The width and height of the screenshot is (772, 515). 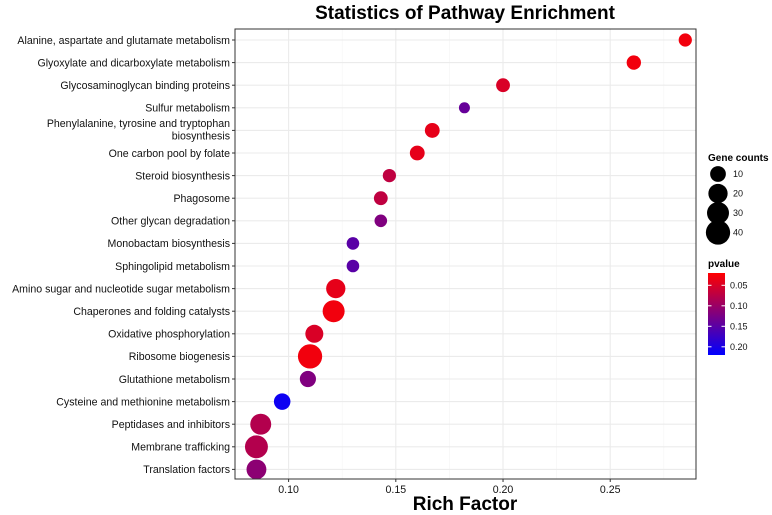 I want to click on y-tick-label: One carbon pool by folate, so click(x=169, y=154).